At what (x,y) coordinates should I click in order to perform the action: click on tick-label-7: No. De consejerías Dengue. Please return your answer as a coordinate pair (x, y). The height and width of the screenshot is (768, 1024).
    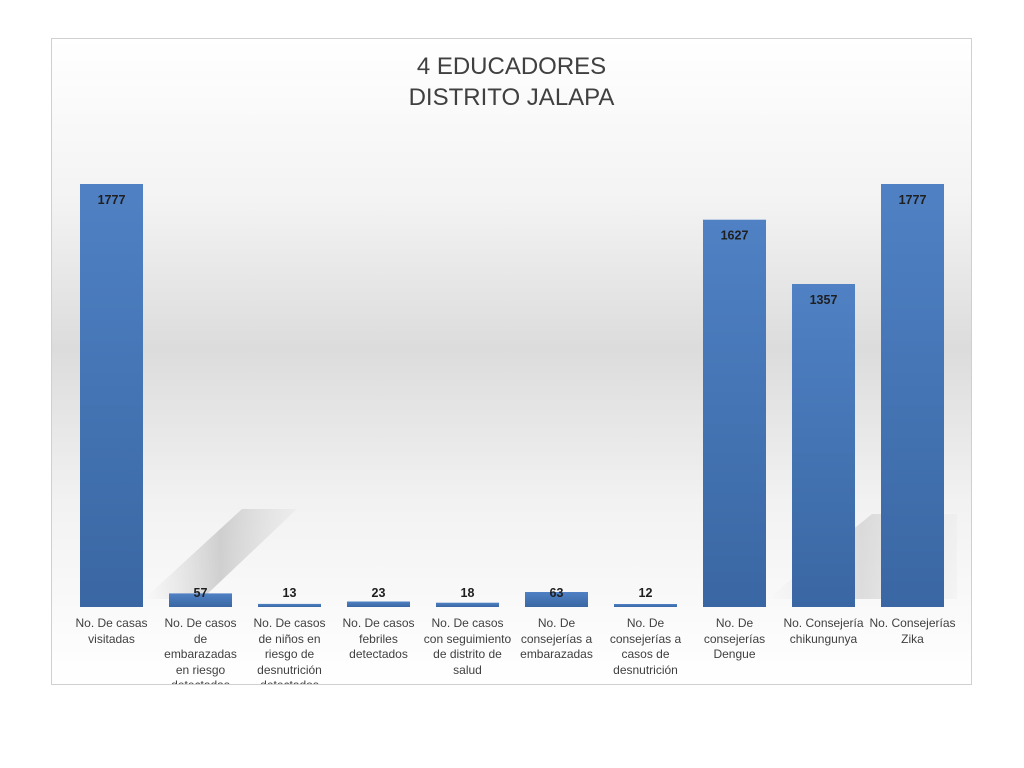
    Looking at the image, I should click on (734, 638).